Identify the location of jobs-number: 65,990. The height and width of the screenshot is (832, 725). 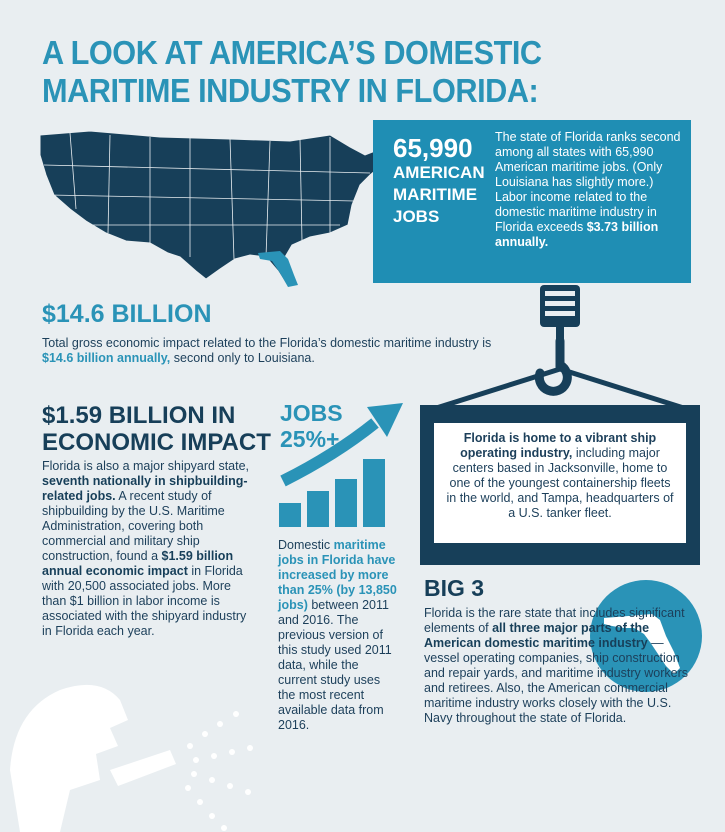
(433, 148).